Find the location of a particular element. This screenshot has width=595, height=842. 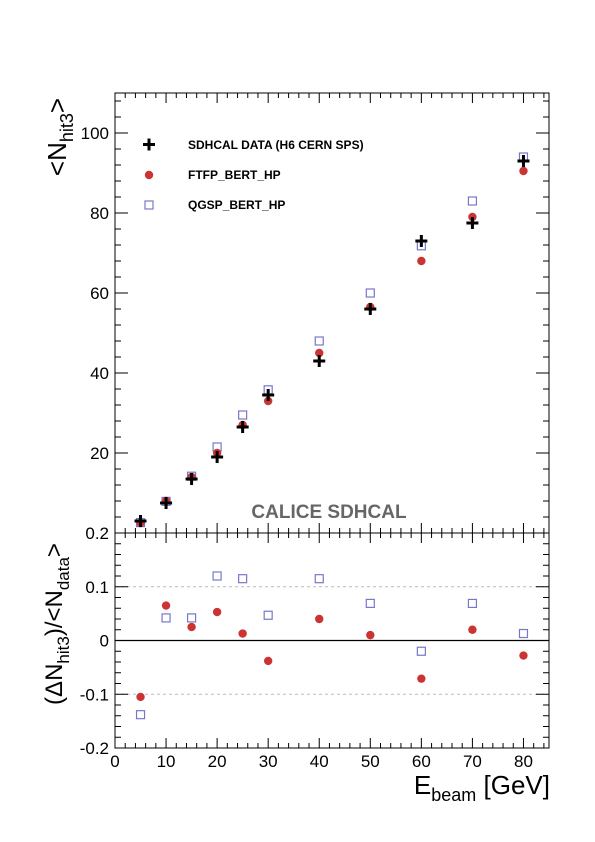

bottom-y-axis-label: (ΔNhit3)/<Ndata> is located at coordinates (57, 624).